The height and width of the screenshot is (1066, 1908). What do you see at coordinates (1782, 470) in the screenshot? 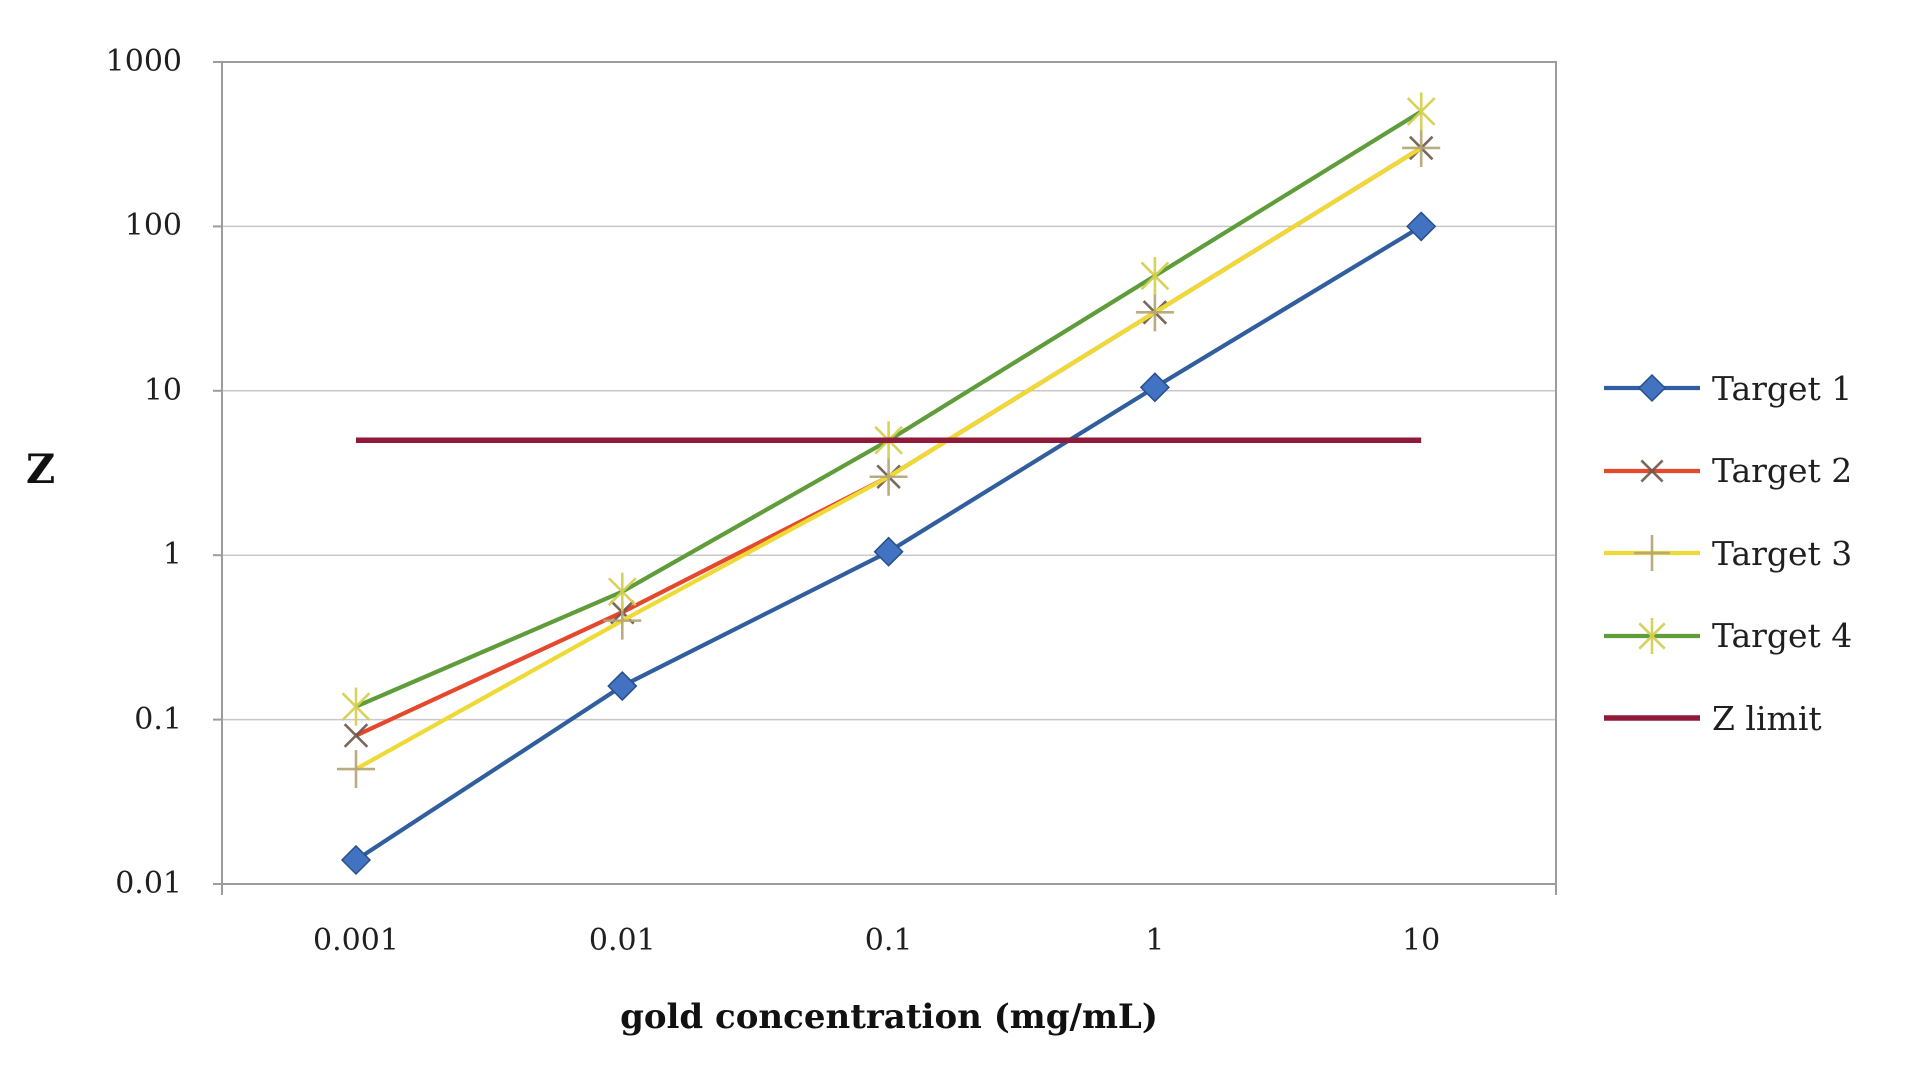
I see `legend-label: Target 2` at bounding box center [1782, 470].